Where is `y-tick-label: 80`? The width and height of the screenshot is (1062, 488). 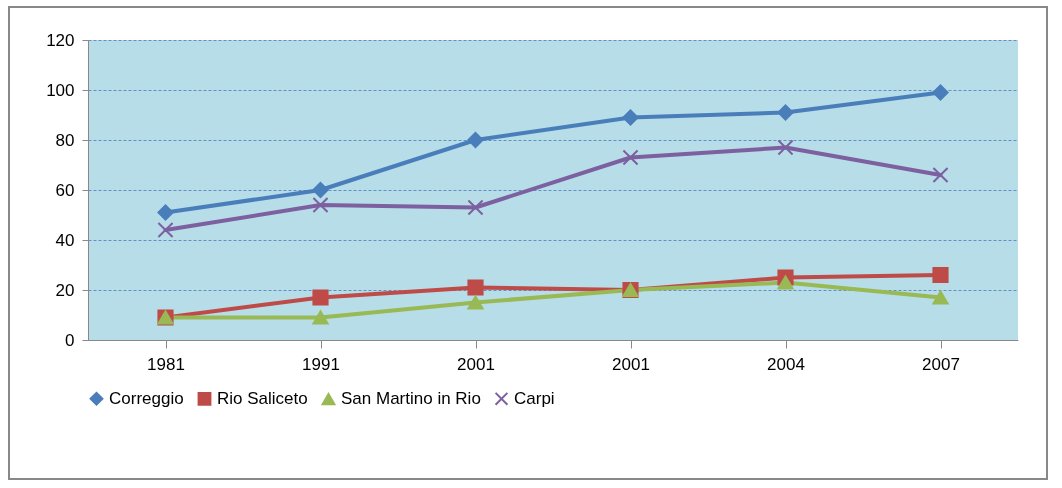
y-tick-label: 80 is located at coordinates (65, 140).